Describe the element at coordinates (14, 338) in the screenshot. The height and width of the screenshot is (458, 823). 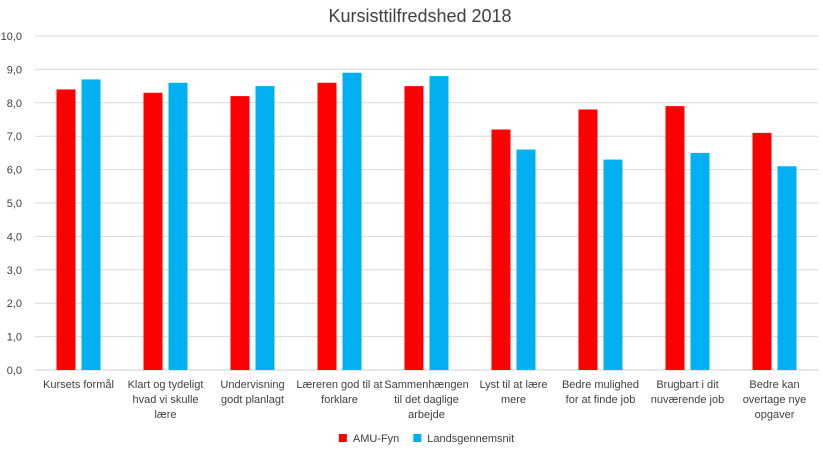
I see `y-tick-label: 1,0` at that location.